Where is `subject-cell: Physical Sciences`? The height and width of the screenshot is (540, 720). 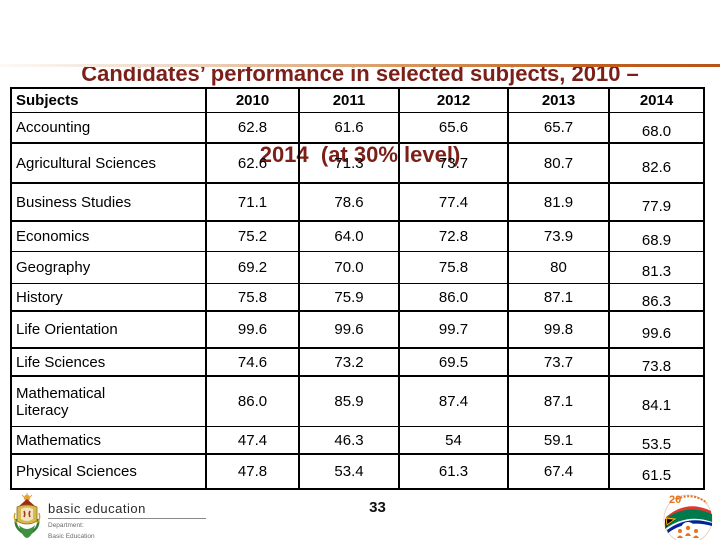
subject-cell: Physical Sciences is located at coordinates (109, 472).